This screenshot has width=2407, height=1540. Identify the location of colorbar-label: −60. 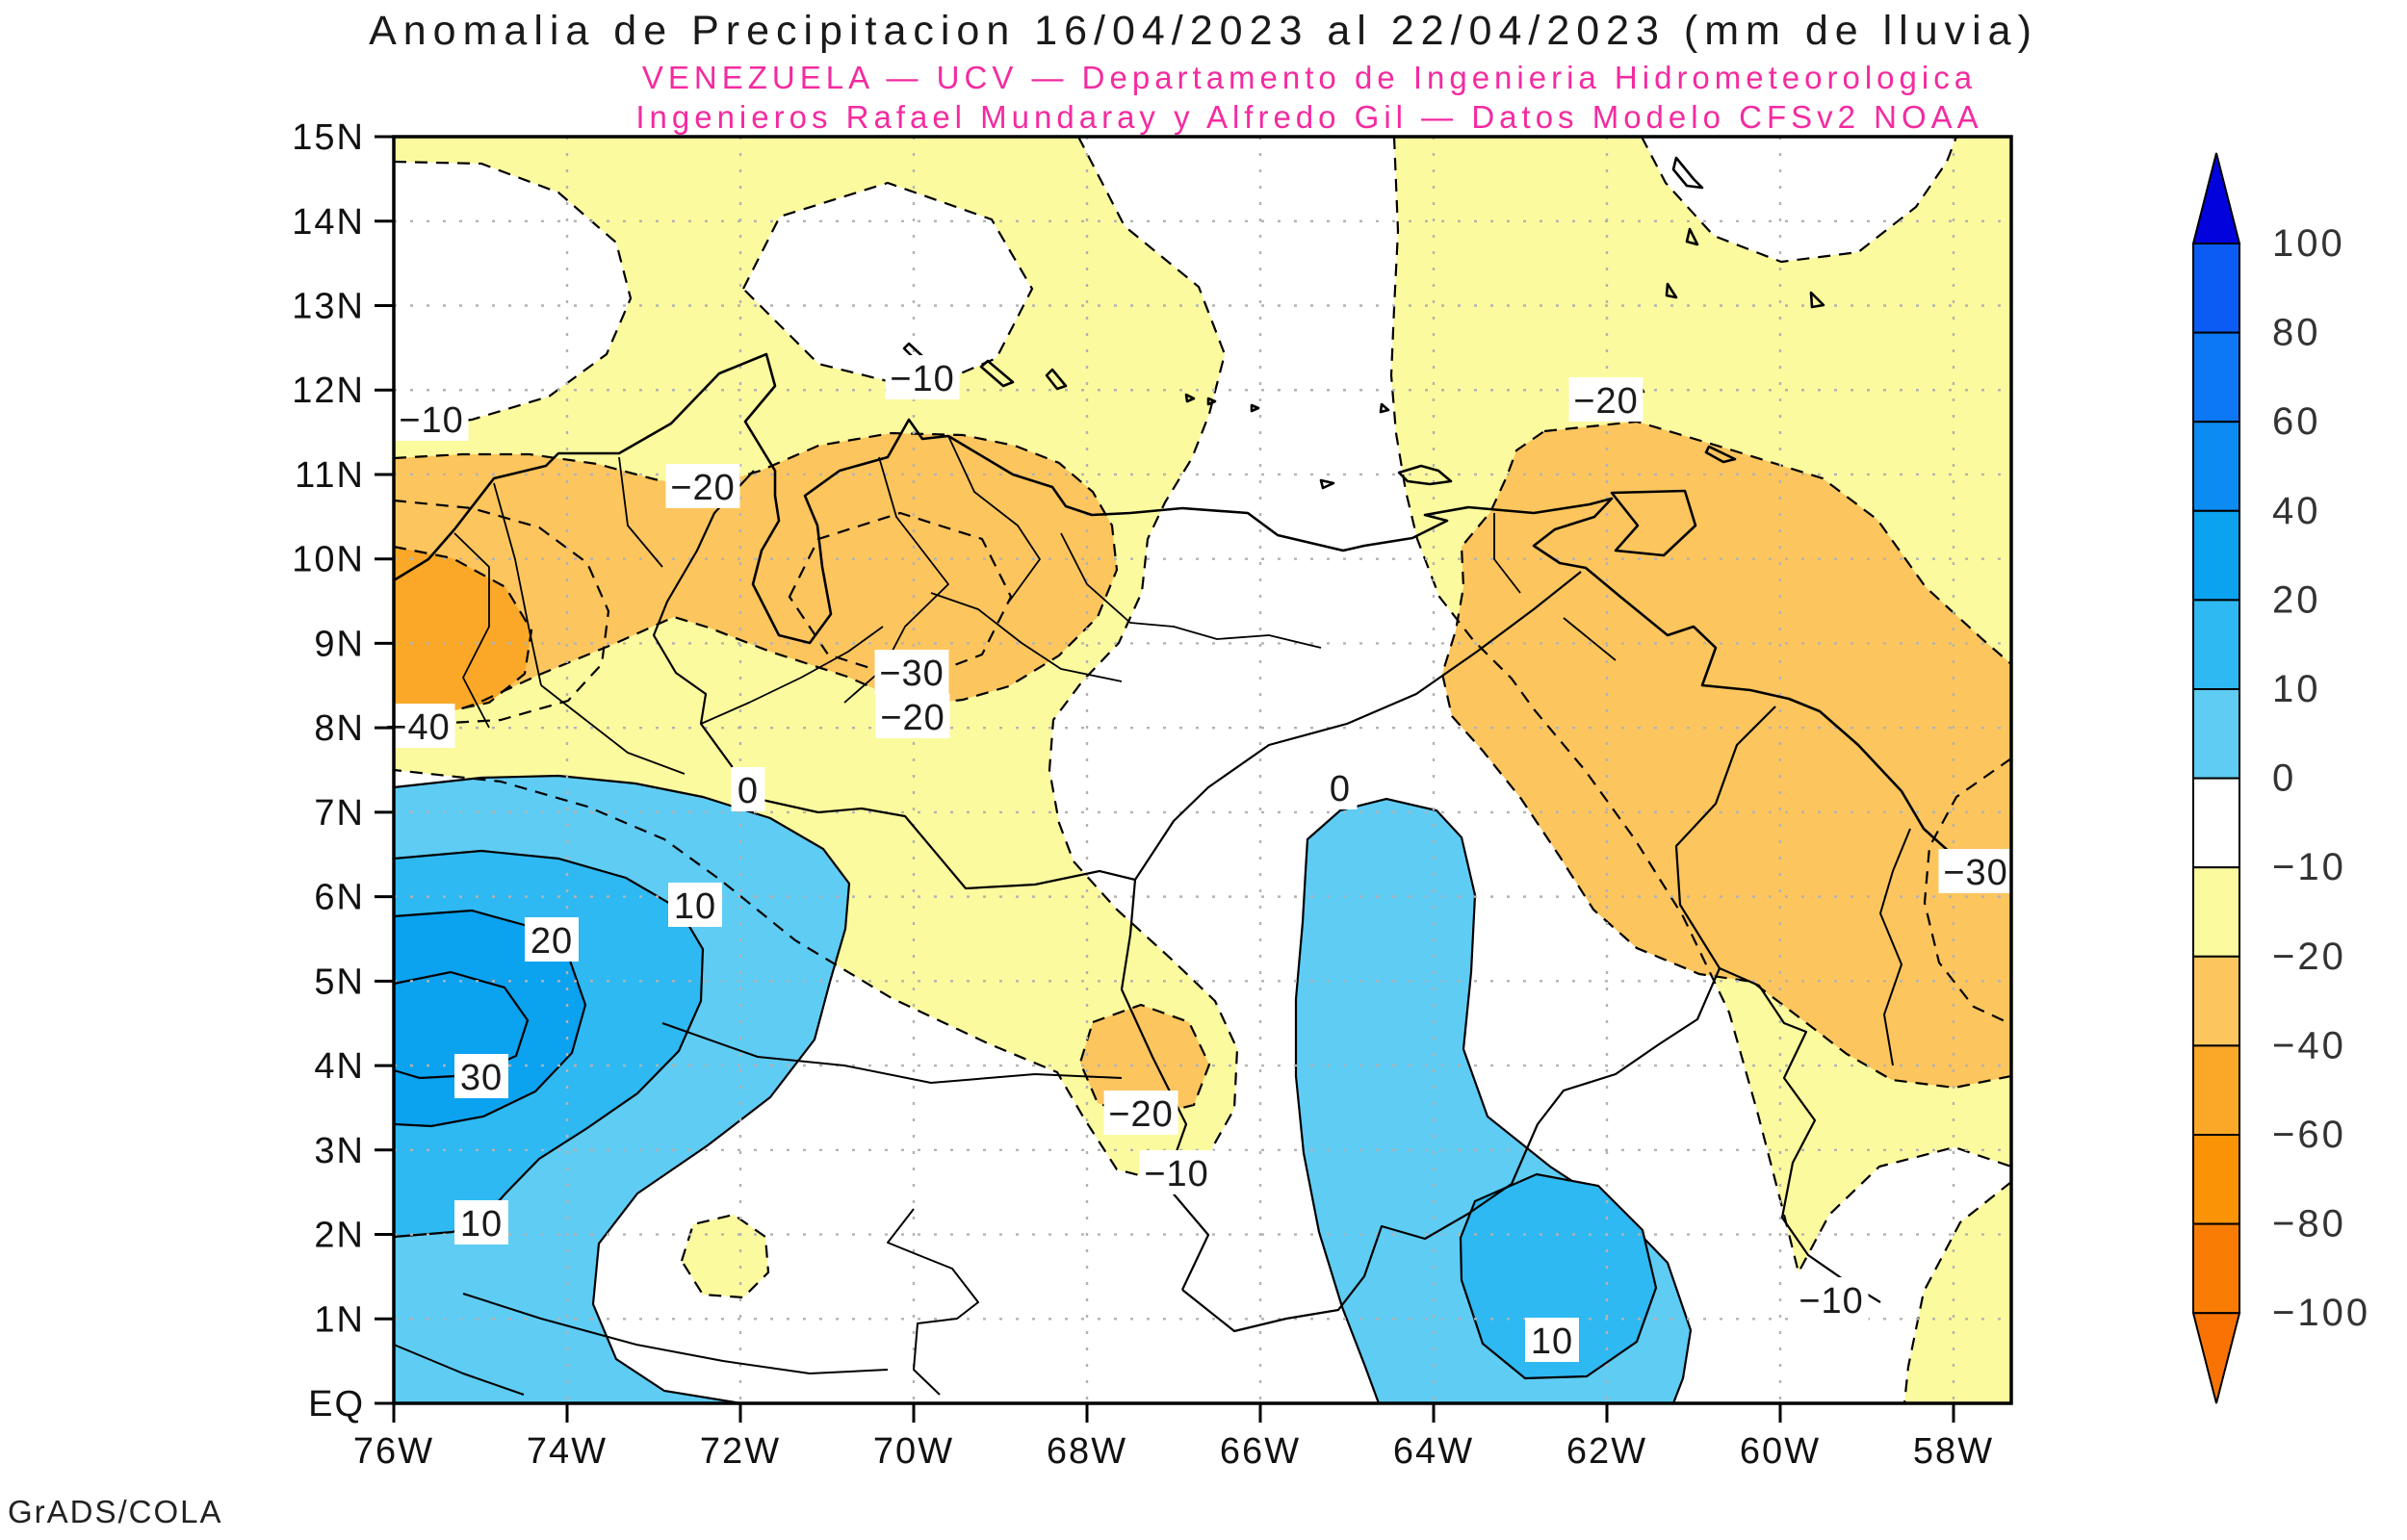
(2309, 1135).